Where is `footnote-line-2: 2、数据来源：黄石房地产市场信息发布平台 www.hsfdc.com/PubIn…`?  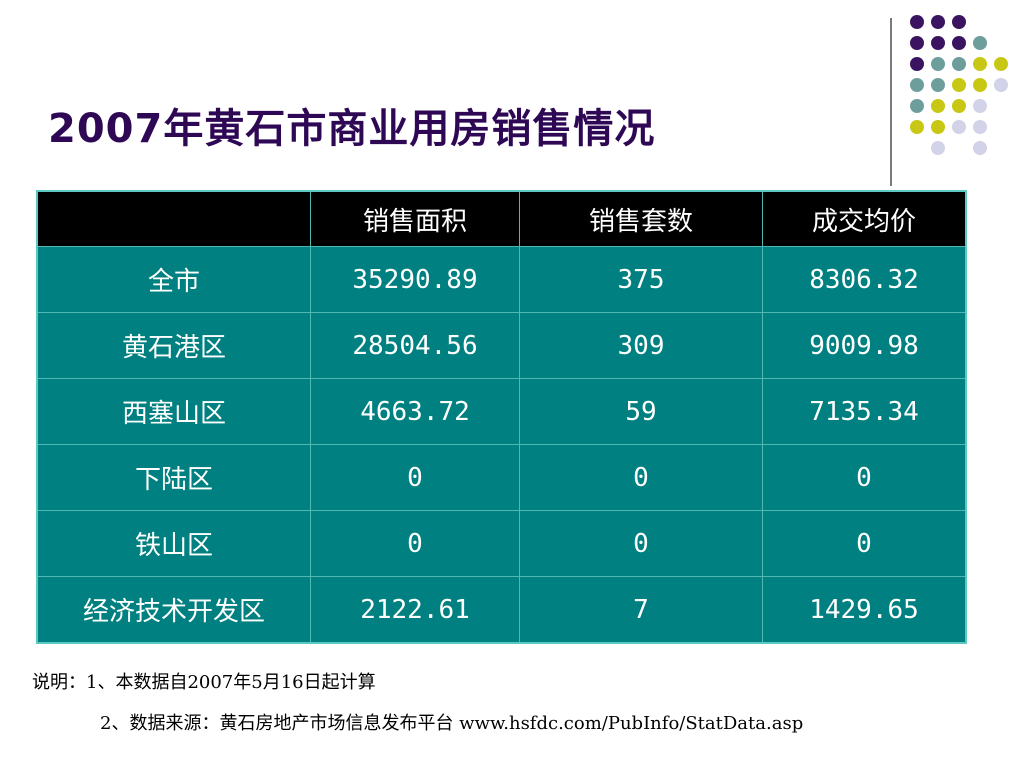
footnote-line-2: 2、数据来源：黄石房地产市场信息发布平台 www.hsfdc.com/PubIn… is located at coordinates (452, 723).